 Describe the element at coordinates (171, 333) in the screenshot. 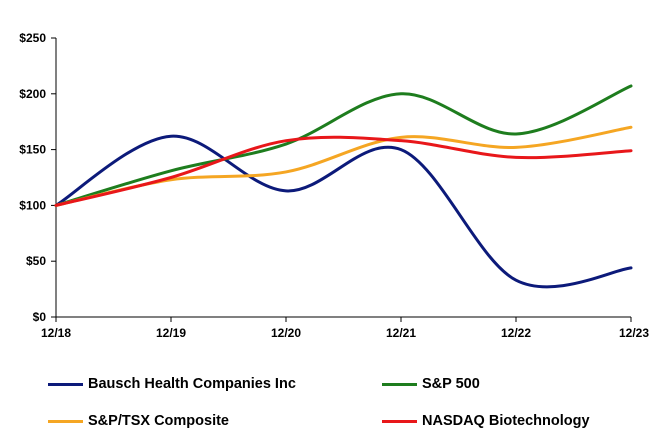

I see `x-tick-label: 12/19` at that location.